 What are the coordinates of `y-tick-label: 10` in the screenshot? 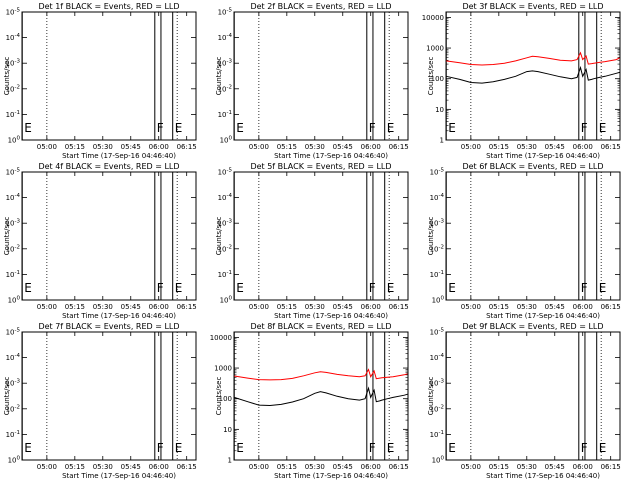 It's located at (227, 430).